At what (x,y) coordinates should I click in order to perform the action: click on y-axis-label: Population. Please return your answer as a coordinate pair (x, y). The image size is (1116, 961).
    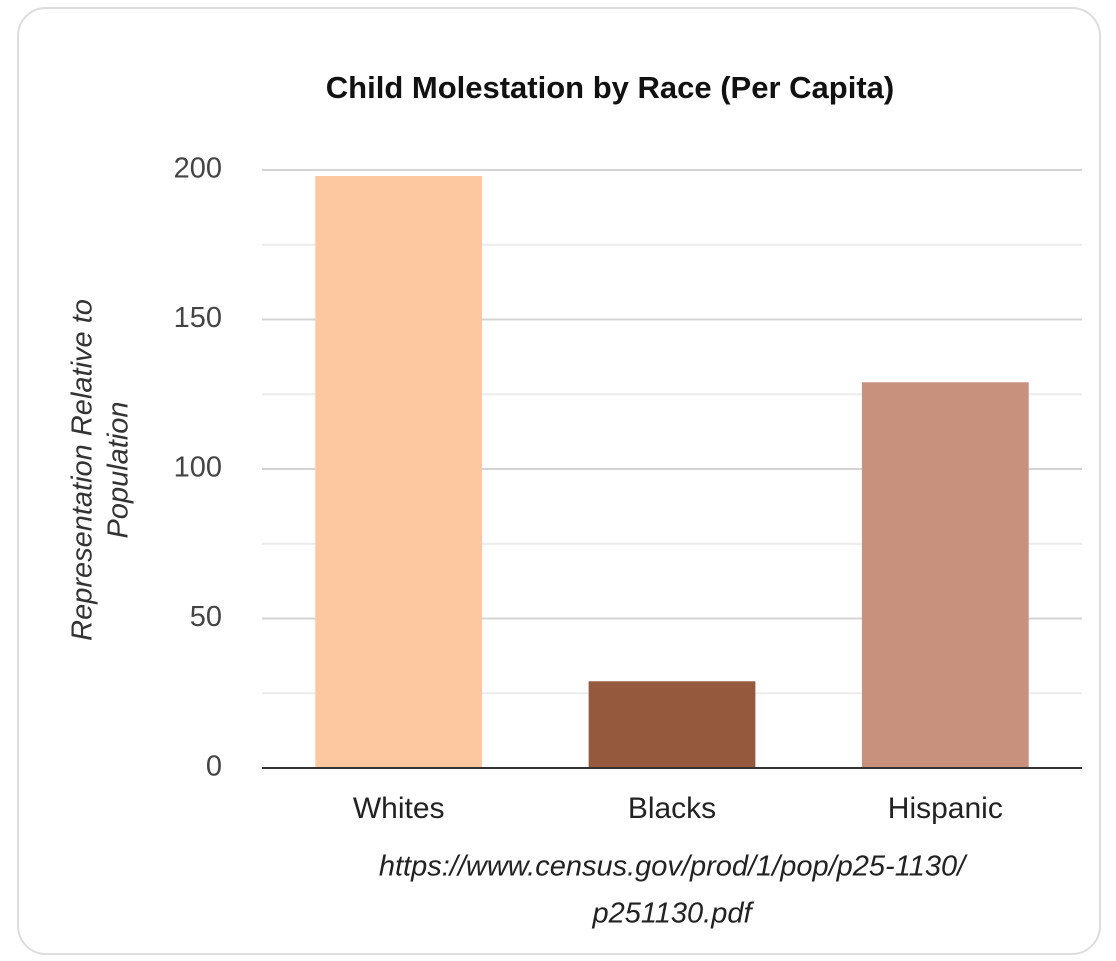
    Looking at the image, I should click on (119, 469).